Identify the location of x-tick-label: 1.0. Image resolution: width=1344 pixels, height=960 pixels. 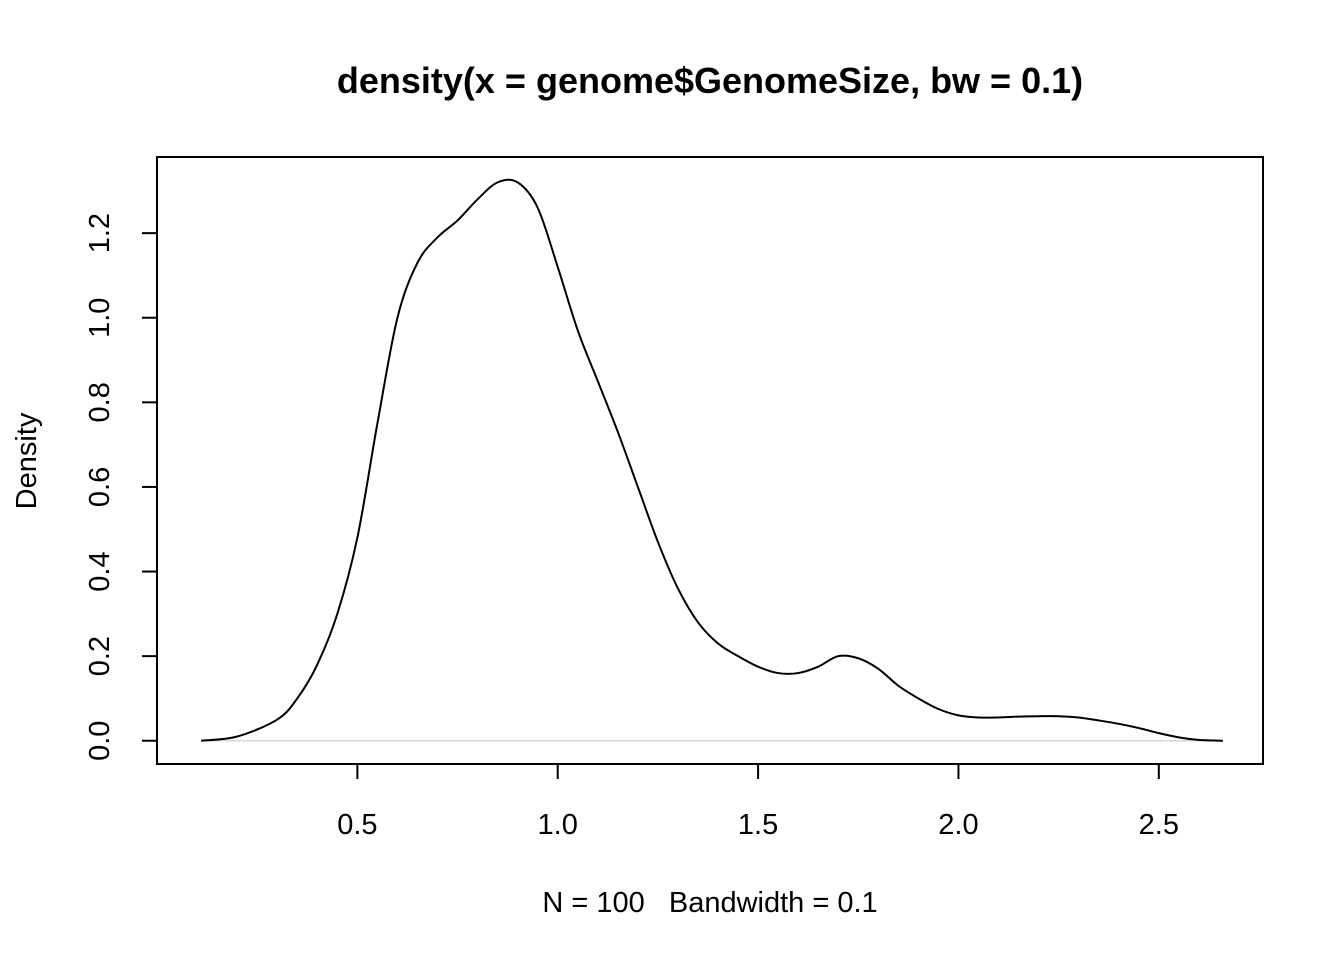
(558, 825).